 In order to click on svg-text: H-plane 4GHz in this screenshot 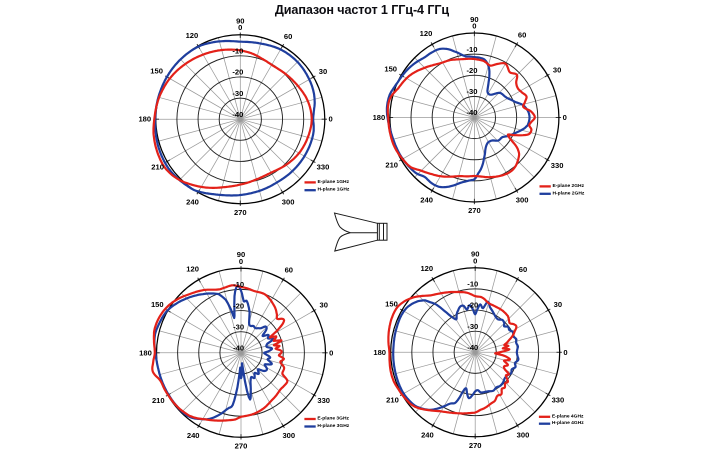, I will do `click(568, 423)`.